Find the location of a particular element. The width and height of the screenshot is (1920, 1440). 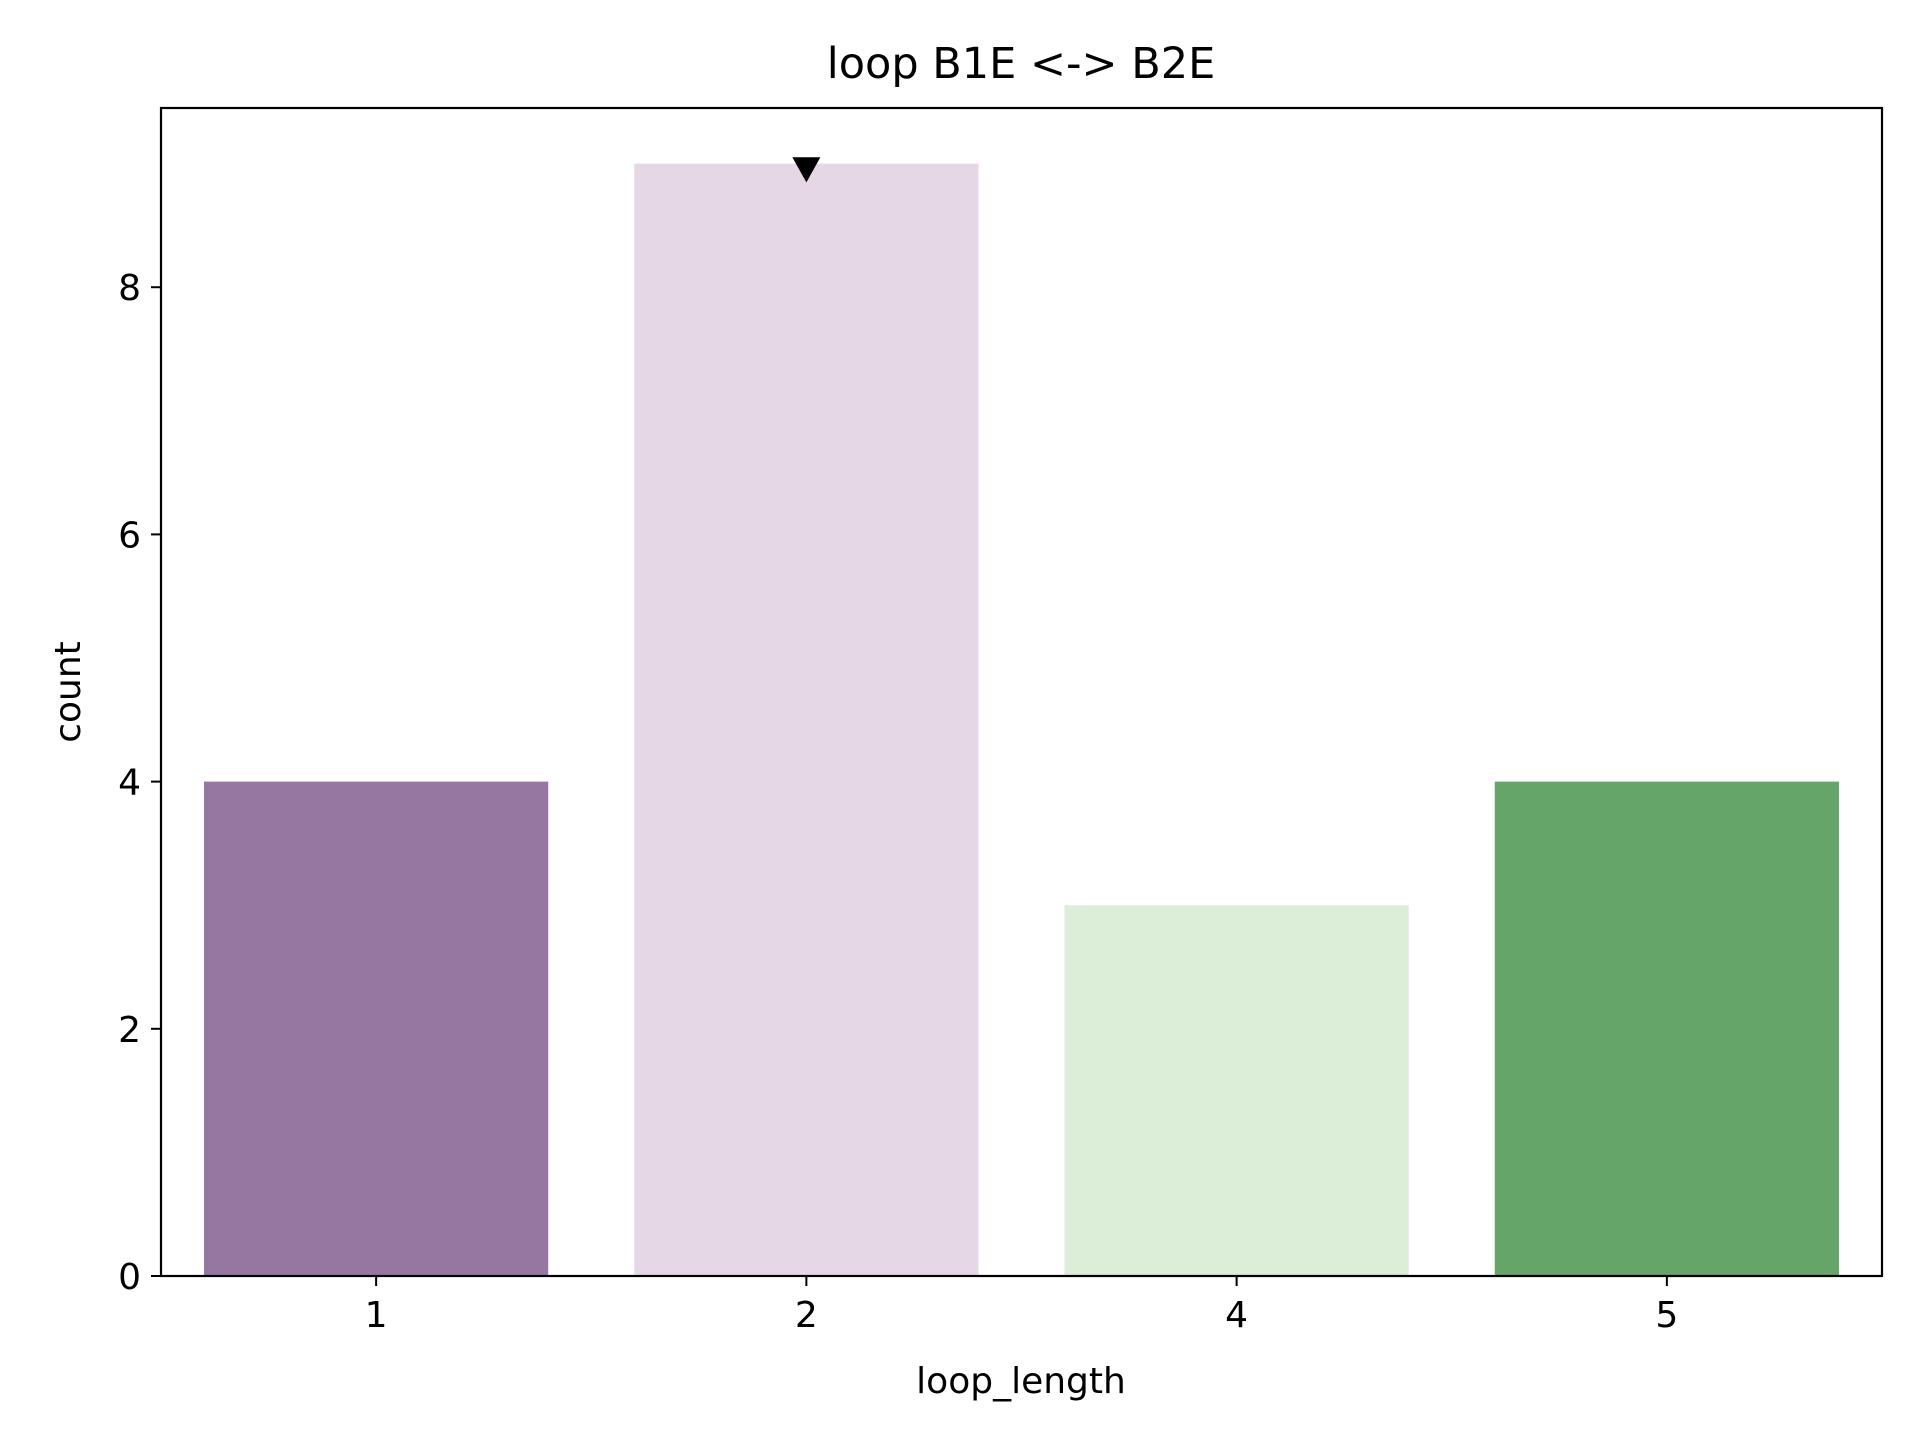

y-axis: 0 2 4 6 8 is located at coordinates (139, 783).